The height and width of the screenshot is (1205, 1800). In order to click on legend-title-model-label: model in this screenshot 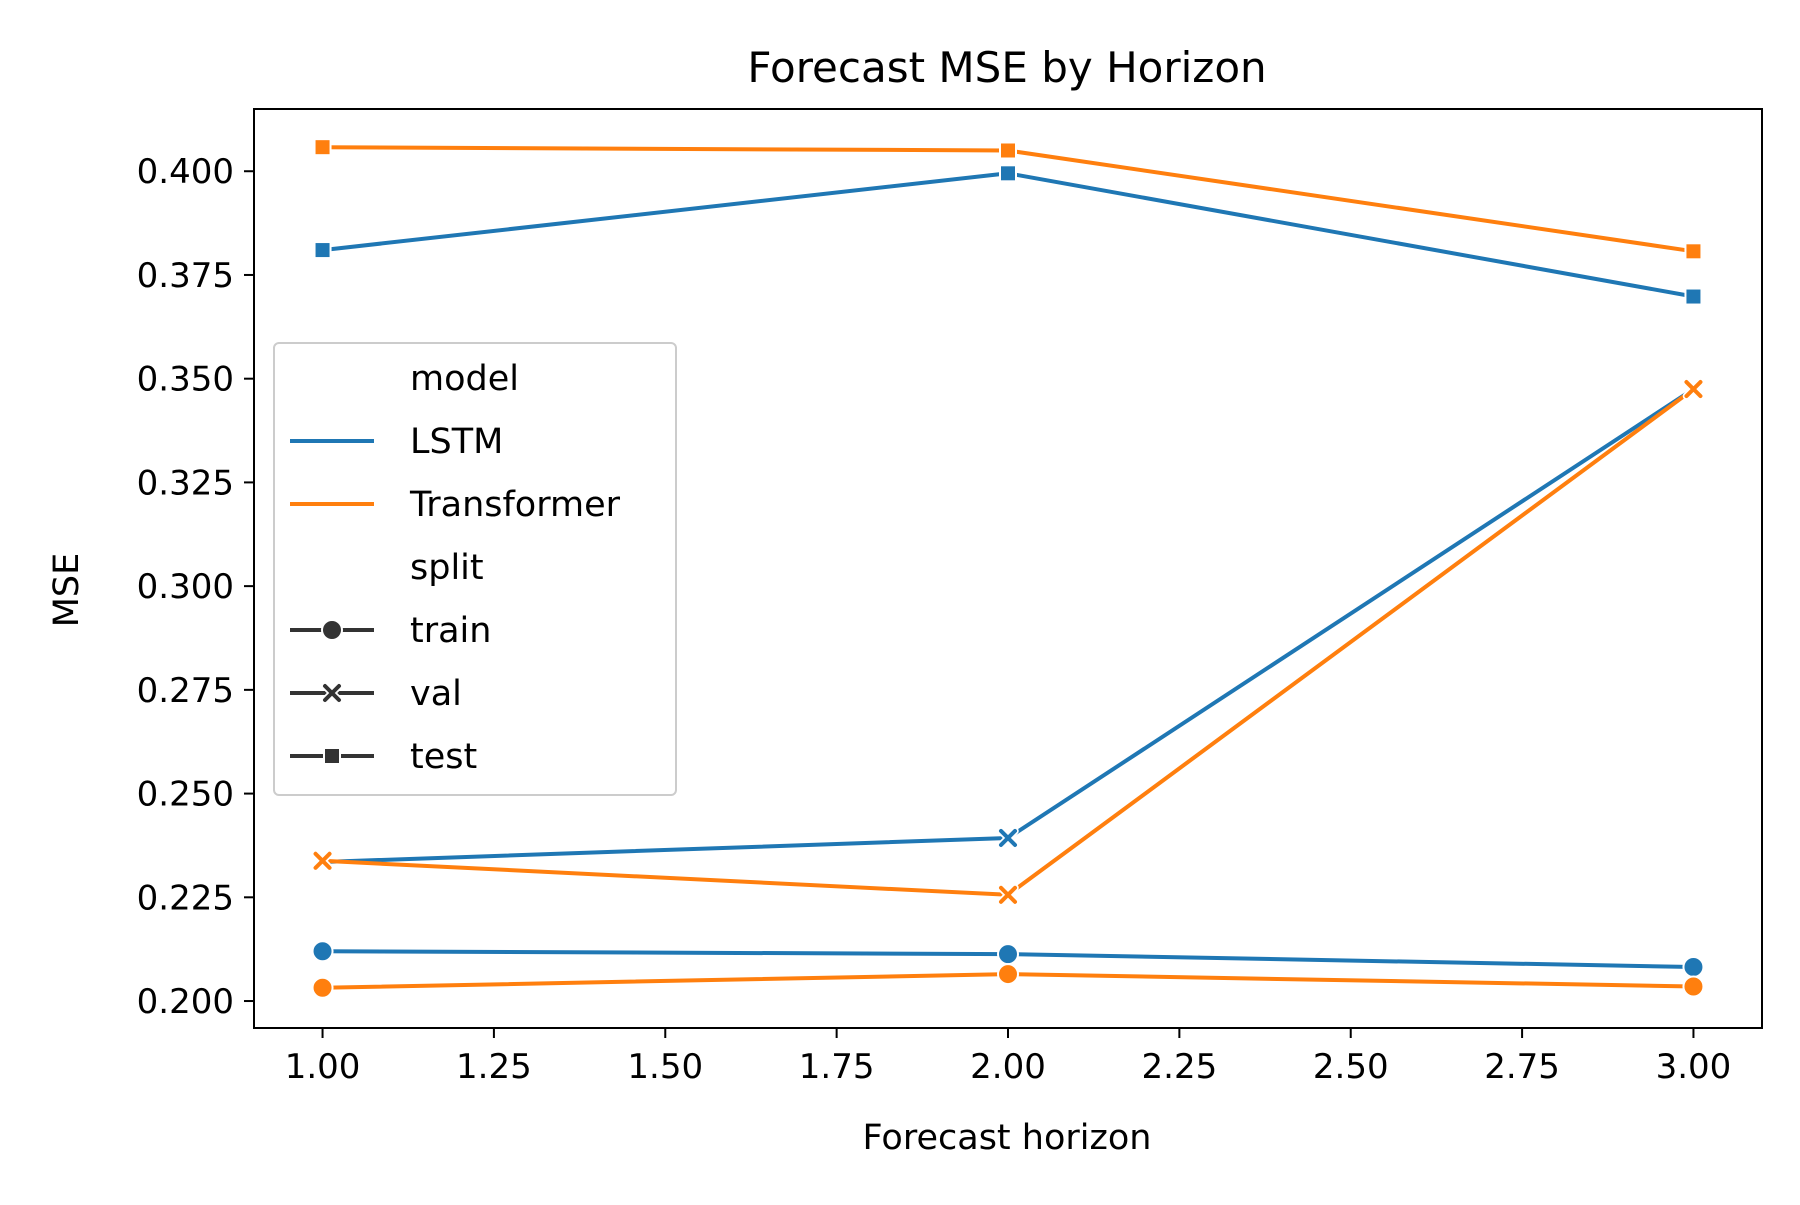, I will do `click(464, 379)`.